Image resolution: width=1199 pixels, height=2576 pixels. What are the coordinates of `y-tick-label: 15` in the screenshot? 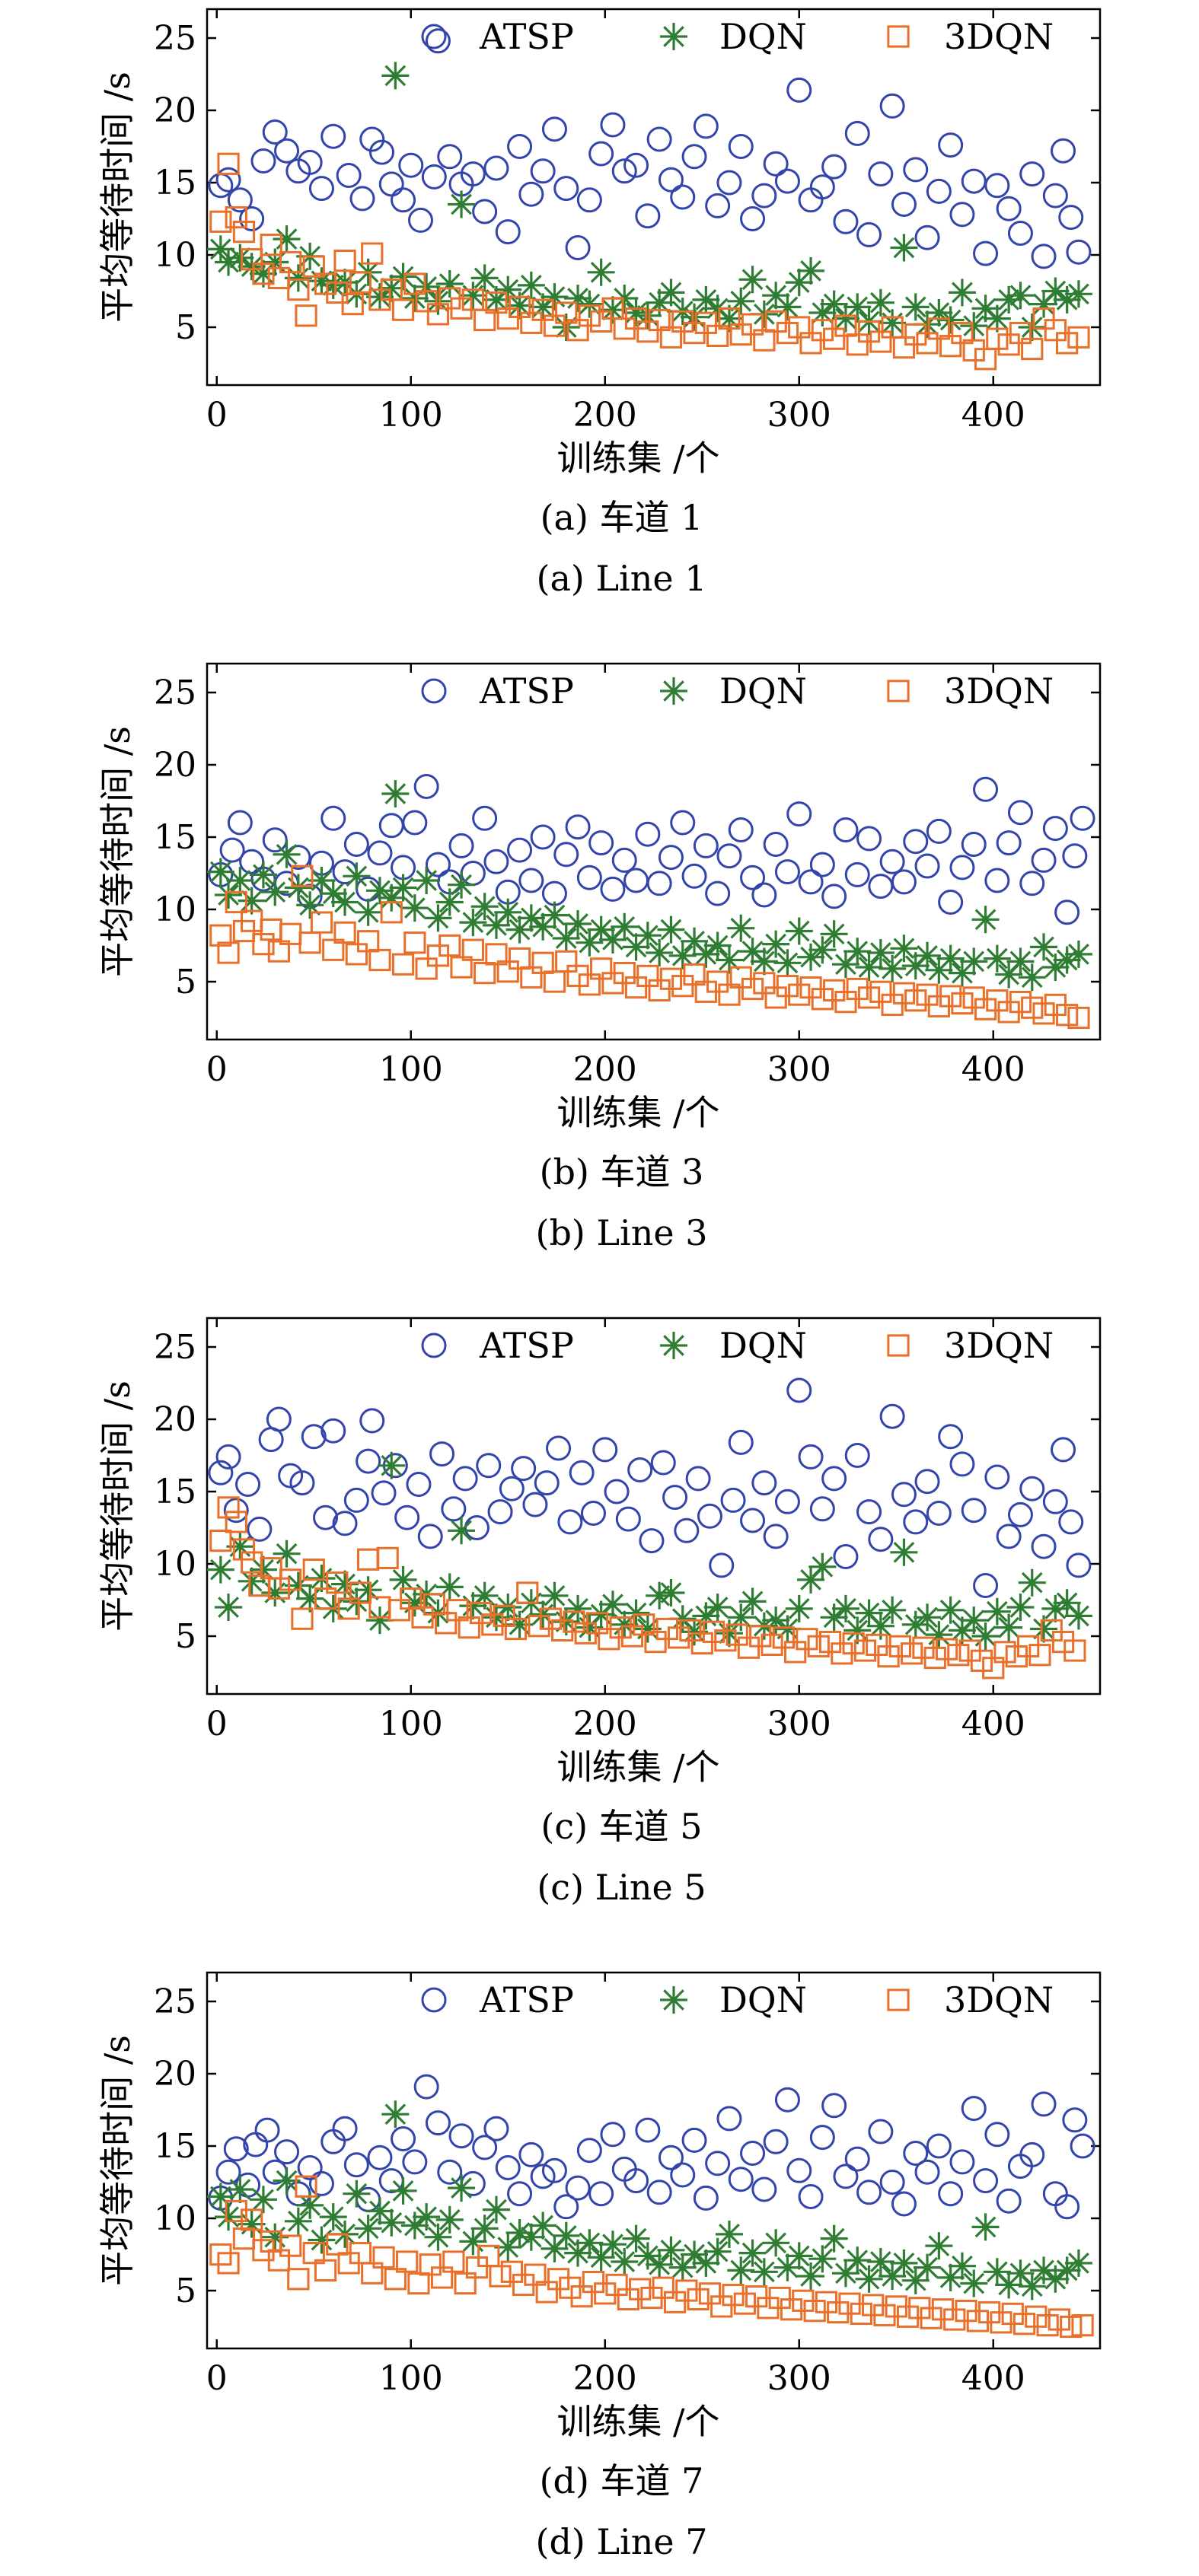 It's located at (175, 183).